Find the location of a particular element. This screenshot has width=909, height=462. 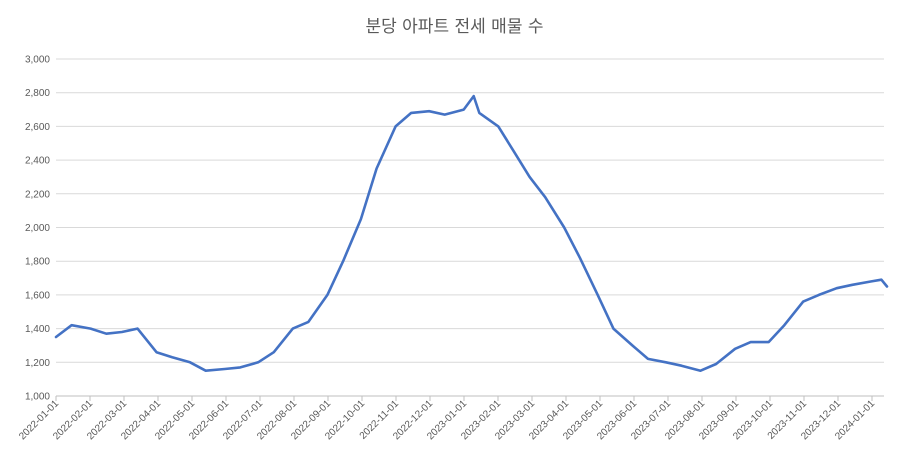

y-tick-label: 2,600 is located at coordinates (37, 127).